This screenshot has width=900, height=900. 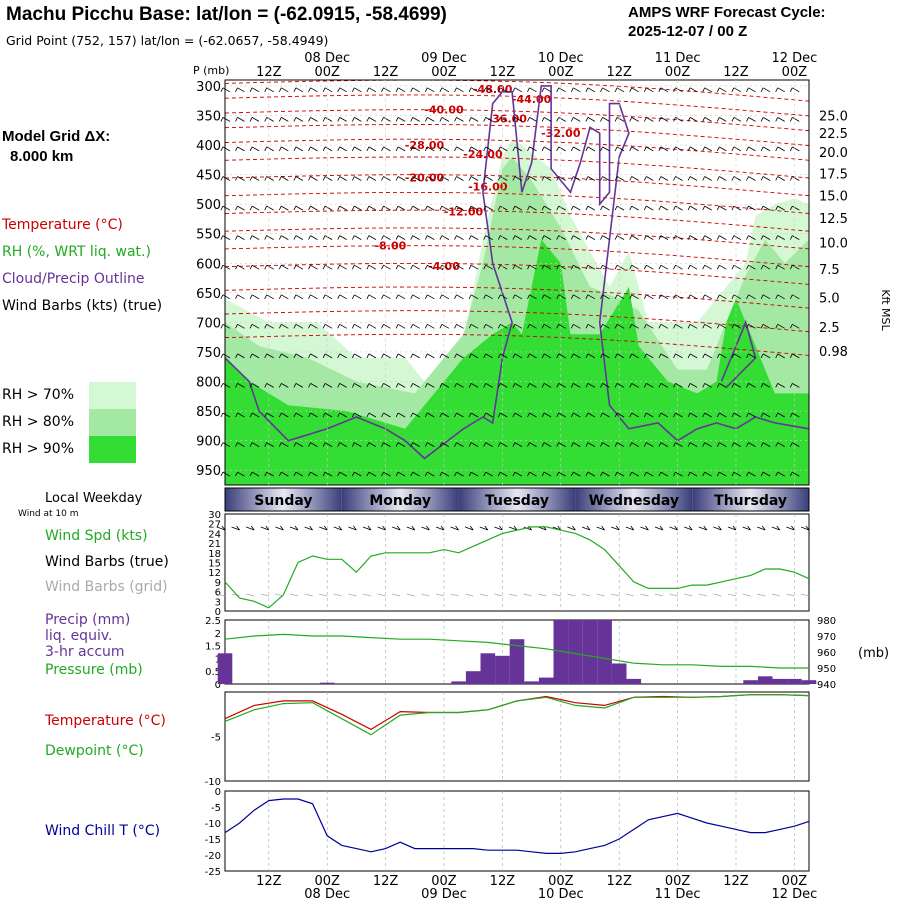 What do you see at coordinates (516, 651) in the screenshot?
I see `pressure-line` at bounding box center [516, 651].